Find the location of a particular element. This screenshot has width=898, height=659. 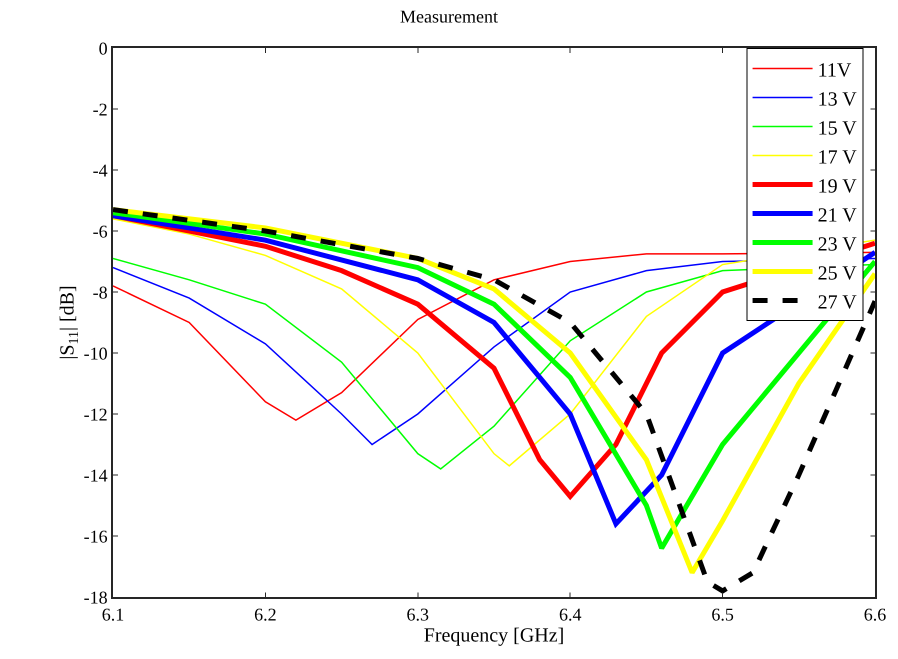

y-tick-label: -6 is located at coordinates (100, 231).